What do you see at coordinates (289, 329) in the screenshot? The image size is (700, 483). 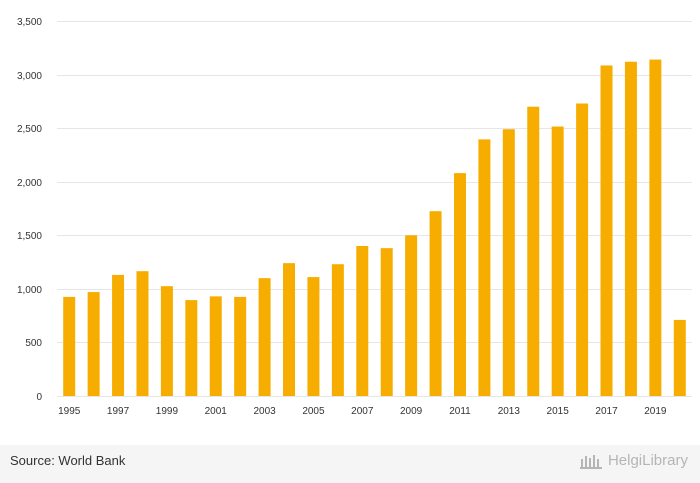 I see `bar-2004` at bounding box center [289, 329].